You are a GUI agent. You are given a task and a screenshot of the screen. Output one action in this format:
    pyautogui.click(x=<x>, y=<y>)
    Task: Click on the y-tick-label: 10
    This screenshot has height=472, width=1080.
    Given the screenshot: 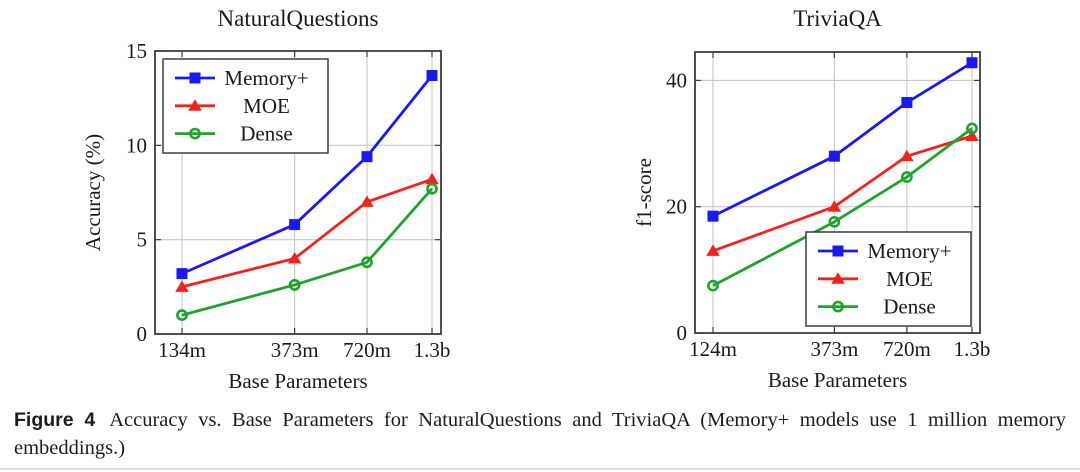 What is the action you would take?
    pyautogui.click(x=136, y=145)
    